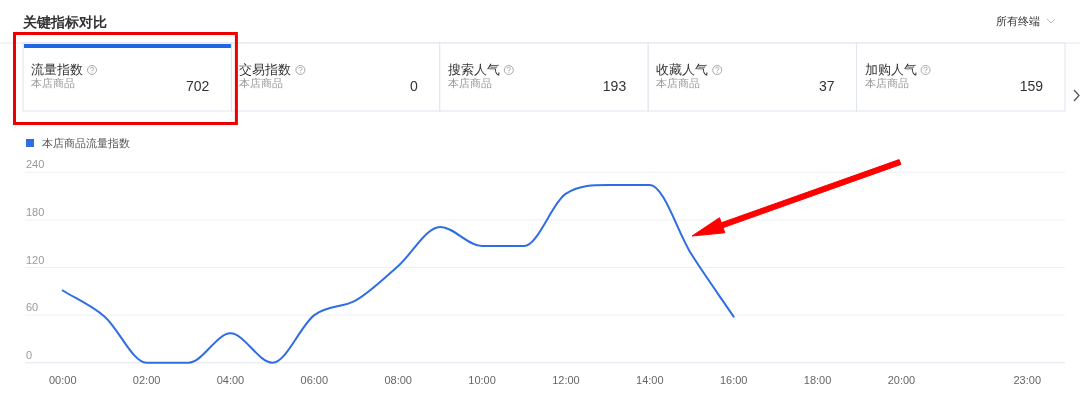 The image size is (1080, 400). Describe the element at coordinates (230, 380) in the screenshot. I see `x-tick-label: 04:00` at that location.